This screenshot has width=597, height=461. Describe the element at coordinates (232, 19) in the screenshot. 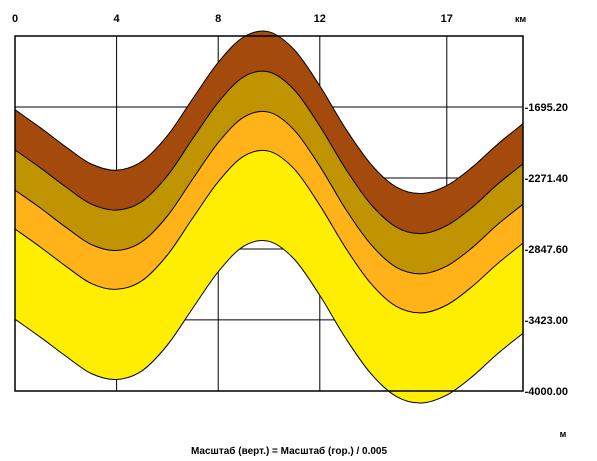

I see `x-axis-ticks: 0 4 8 12 17` at that location.